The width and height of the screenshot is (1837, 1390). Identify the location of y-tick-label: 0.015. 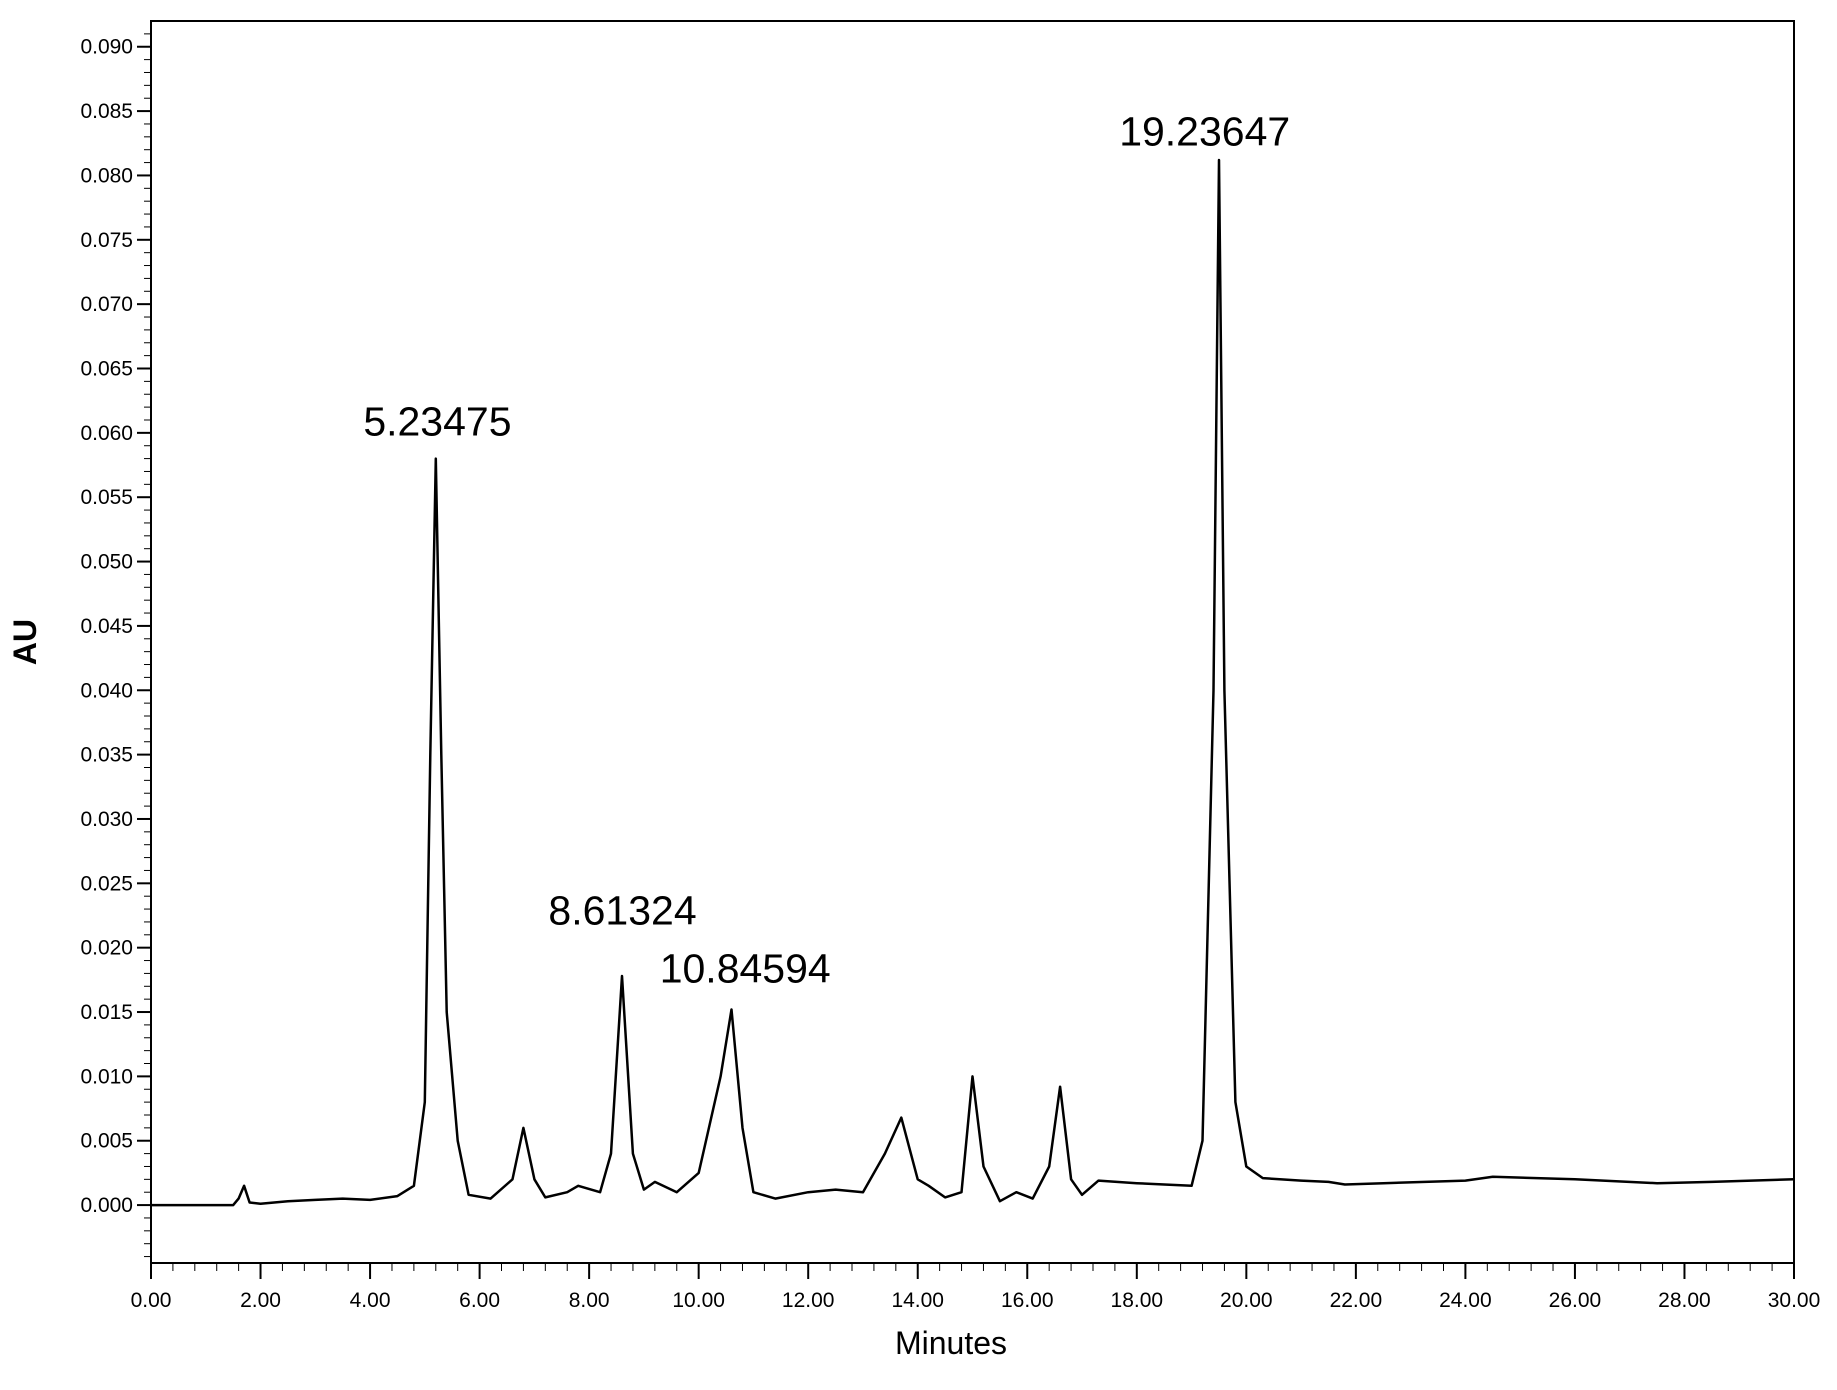
(106, 1012).